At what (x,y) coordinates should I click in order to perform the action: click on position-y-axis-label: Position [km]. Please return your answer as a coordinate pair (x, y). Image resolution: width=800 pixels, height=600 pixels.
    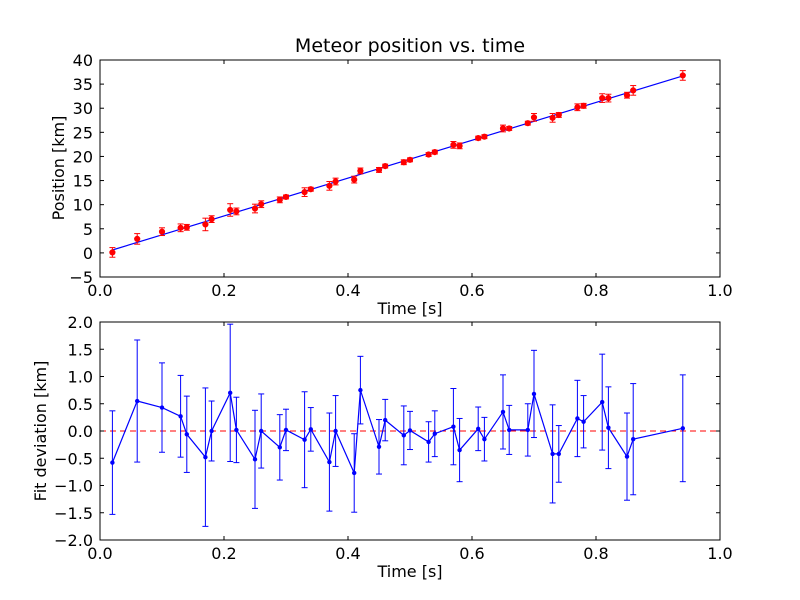
    Looking at the image, I should click on (58, 168).